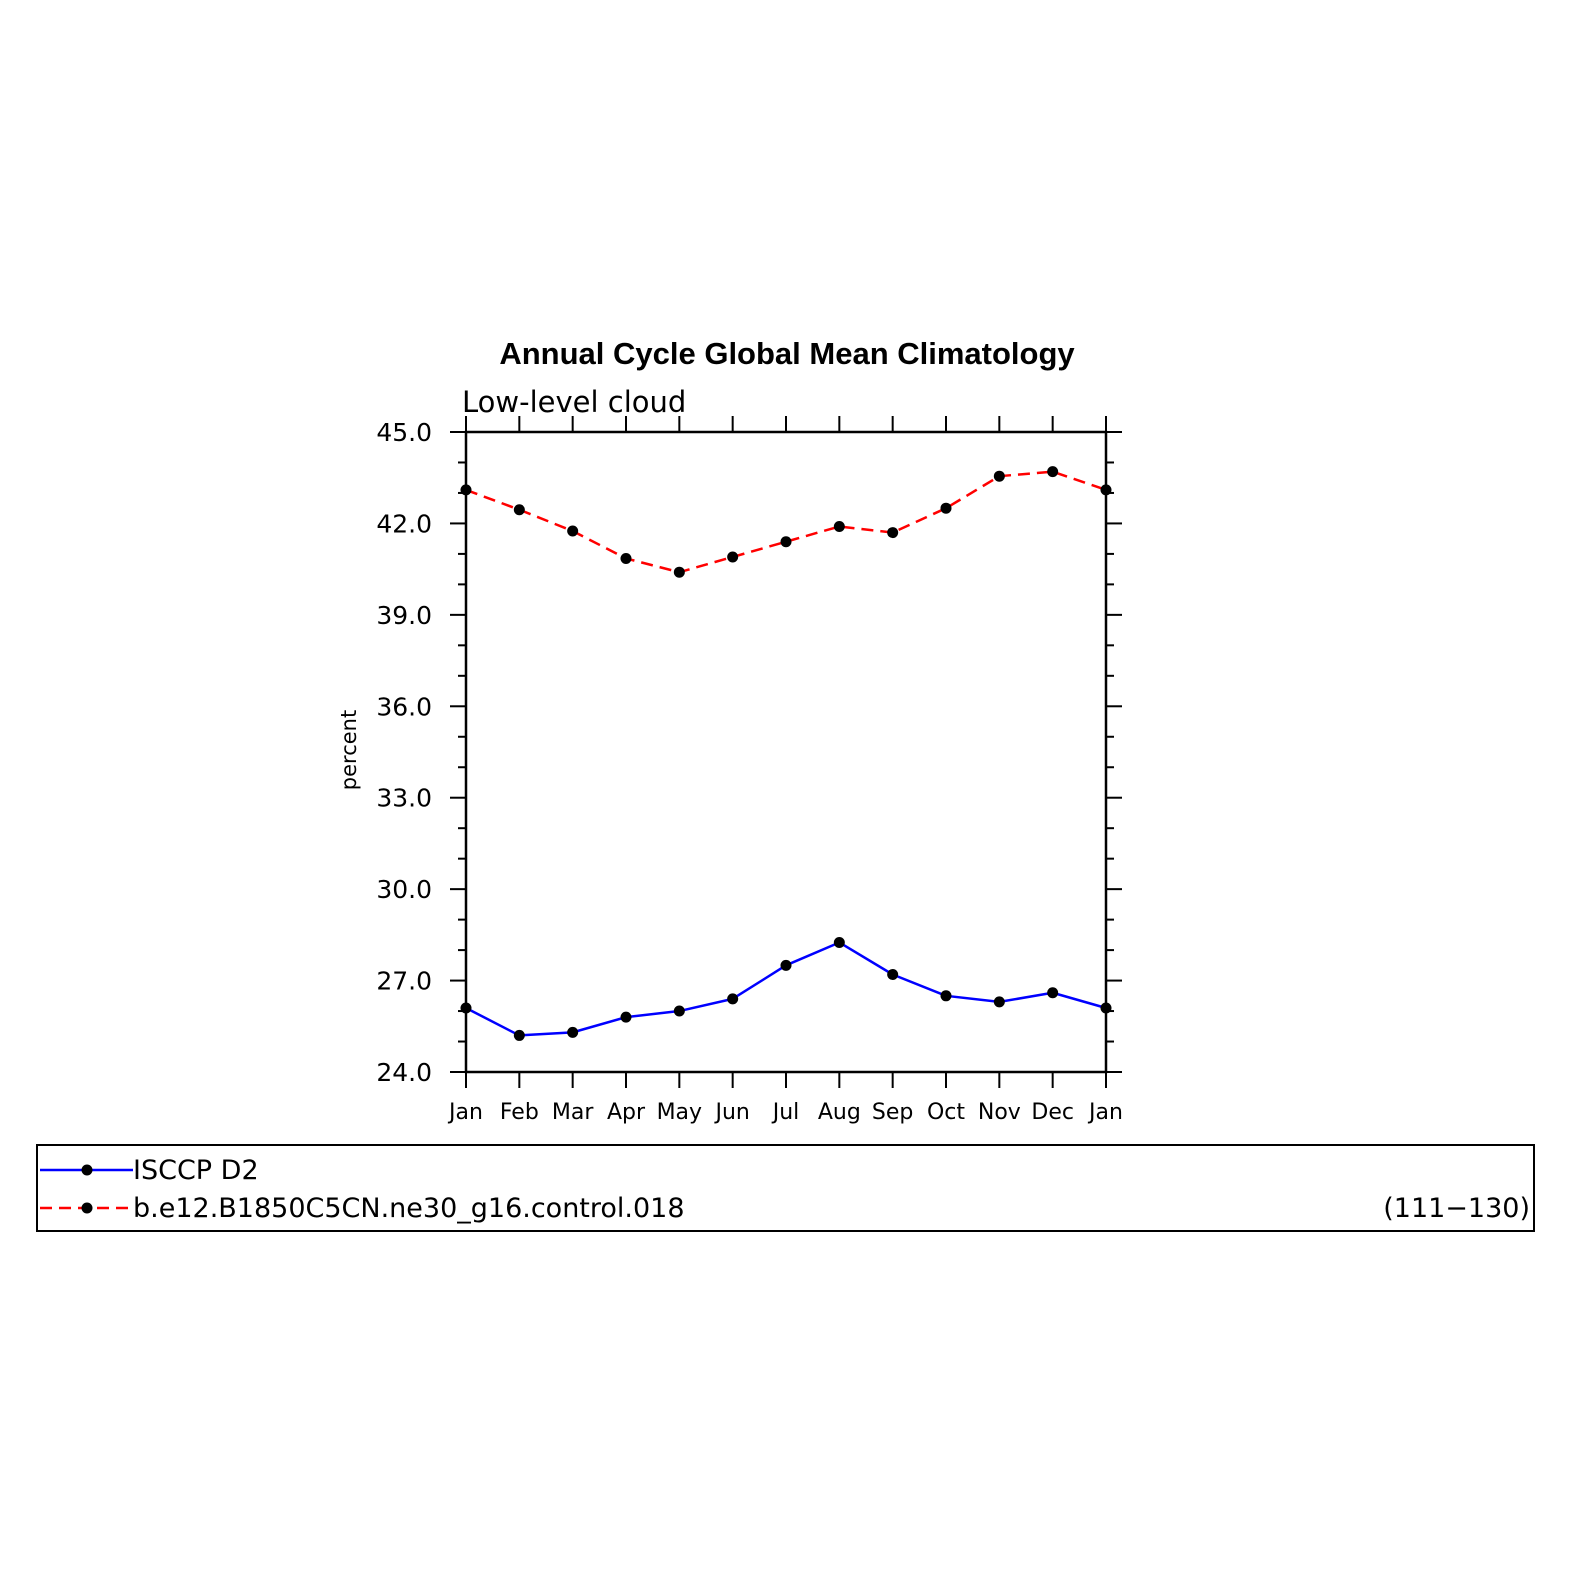  I want to click on y-tick-label: 36.0, so click(404, 706).